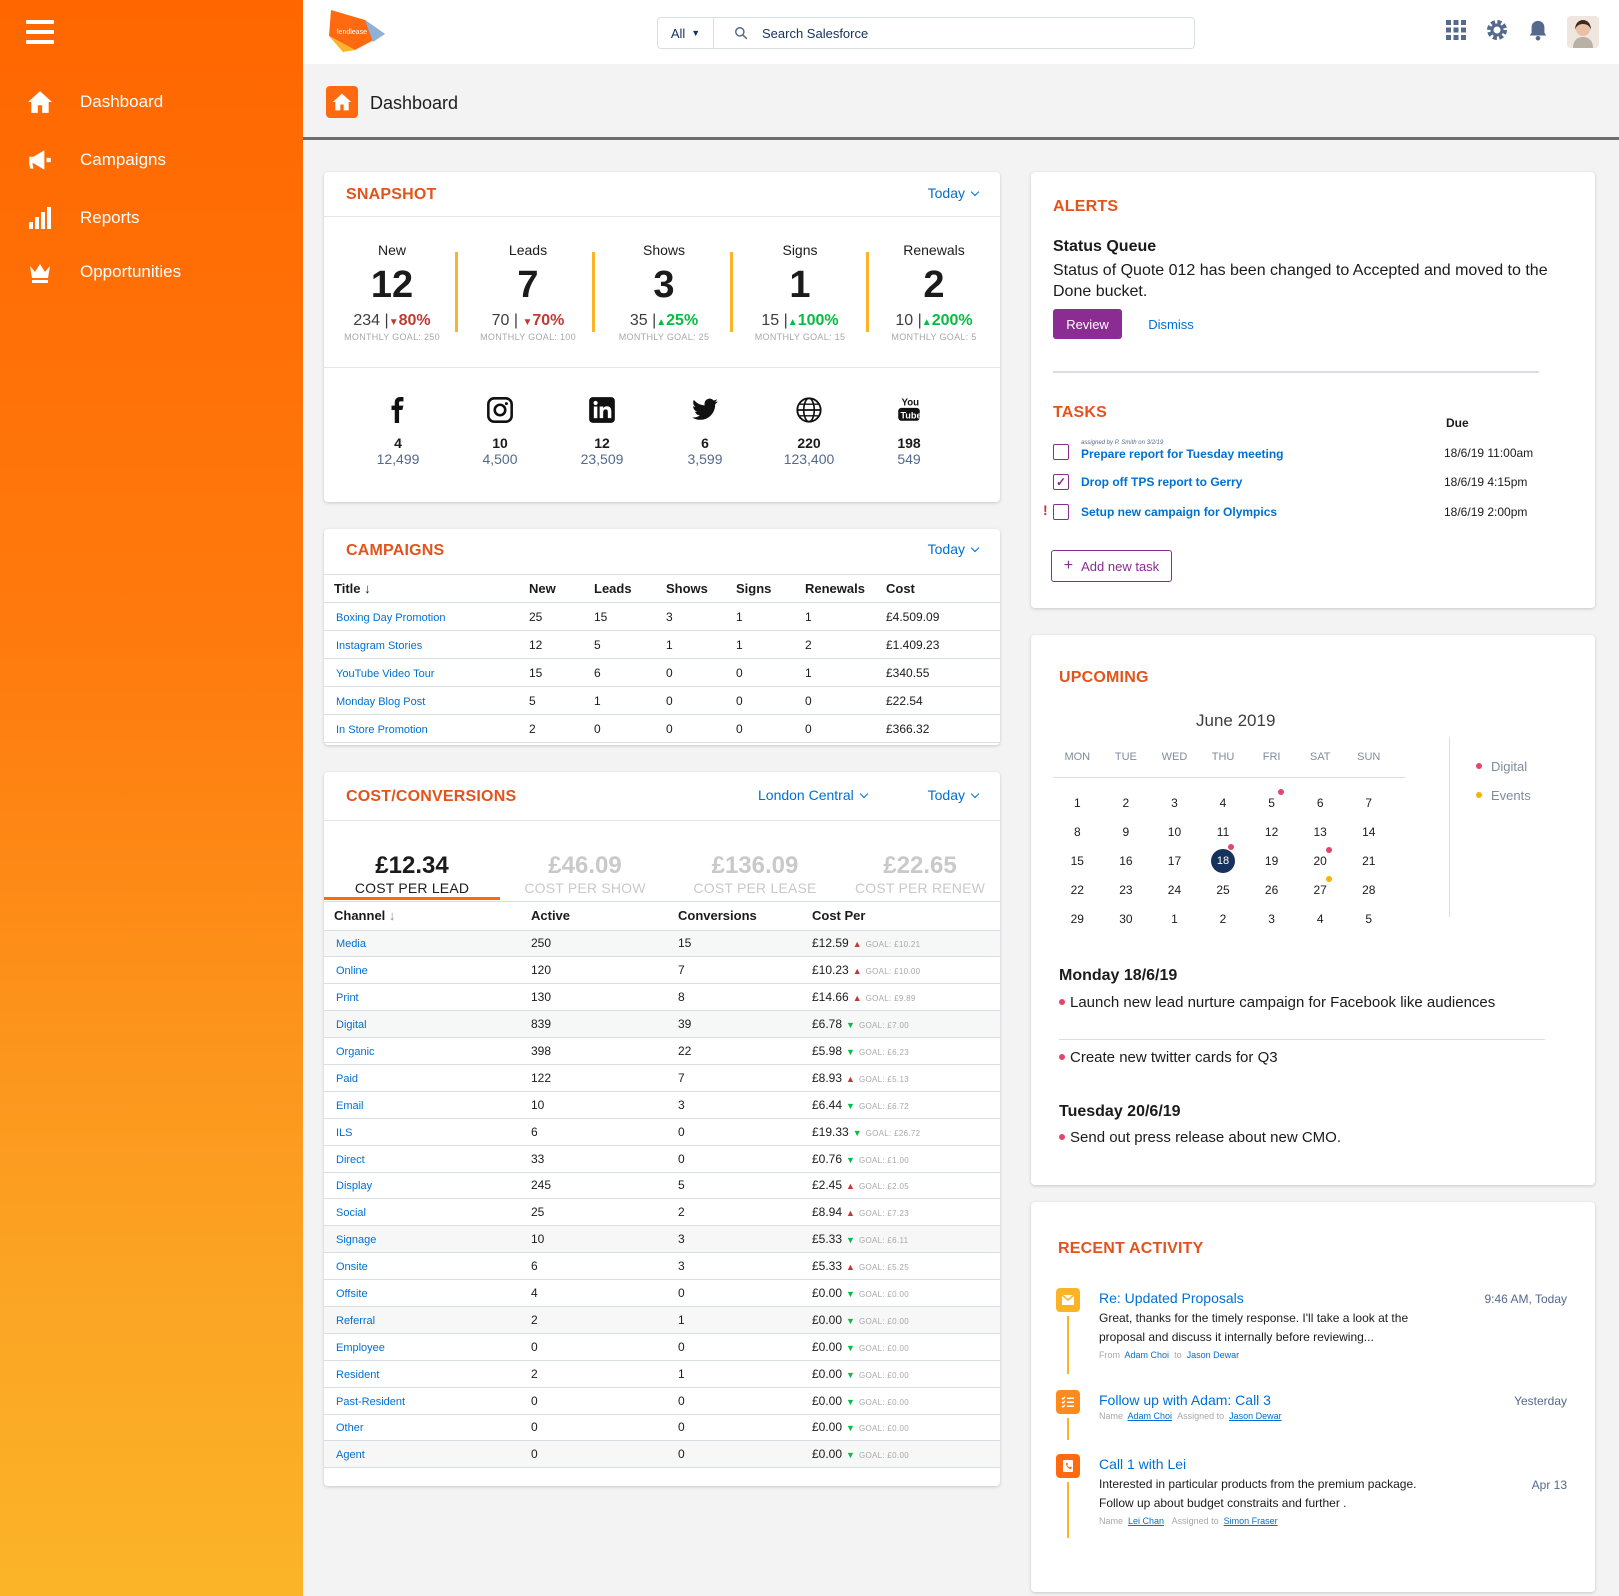 The image size is (1619, 1596). I want to click on snapshot-filter-dropdown: Today, so click(954, 193).